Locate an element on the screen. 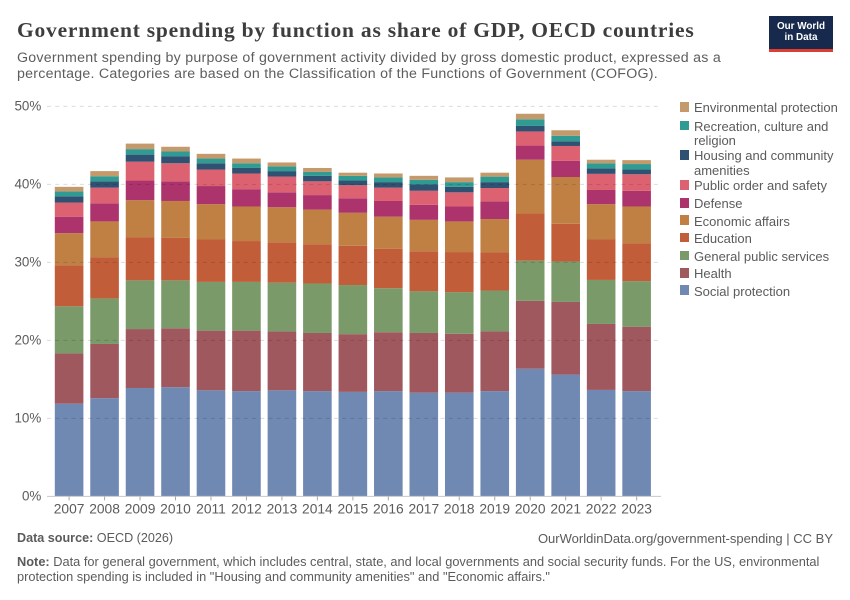 The height and width of the screenshot is (600, 850). svg-text: 40% is located at coordinates (27, 184).